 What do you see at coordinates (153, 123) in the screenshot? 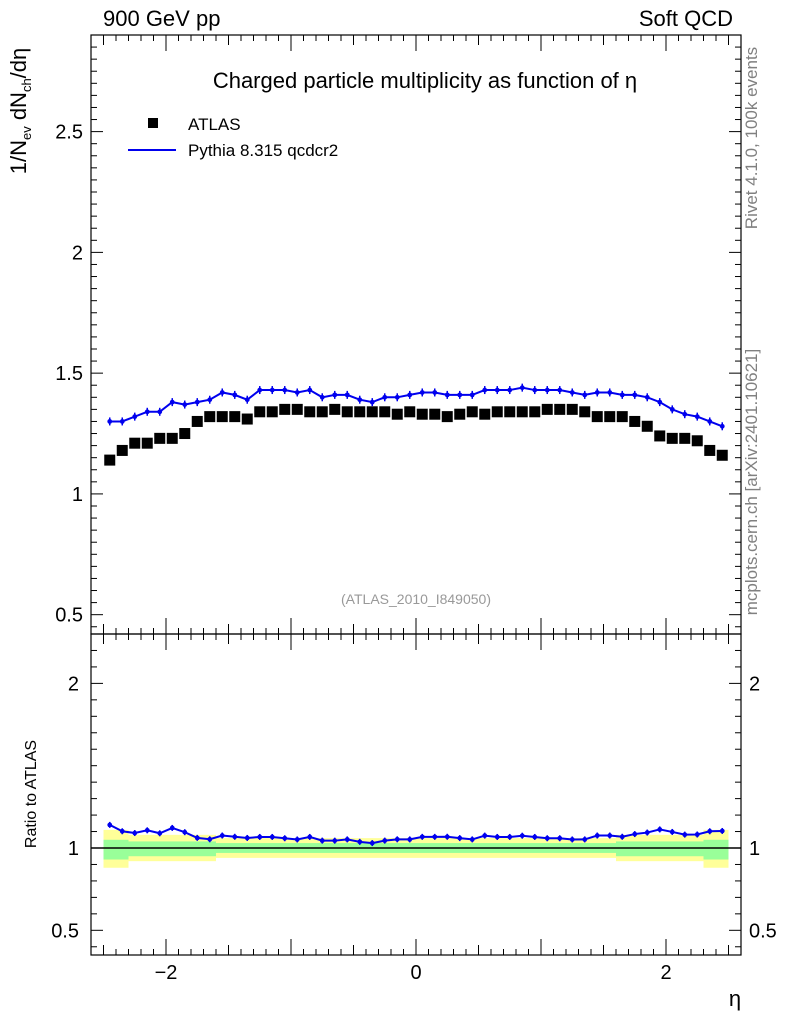
I see `legend-atlas-marker` at bounding box center [153, 123].